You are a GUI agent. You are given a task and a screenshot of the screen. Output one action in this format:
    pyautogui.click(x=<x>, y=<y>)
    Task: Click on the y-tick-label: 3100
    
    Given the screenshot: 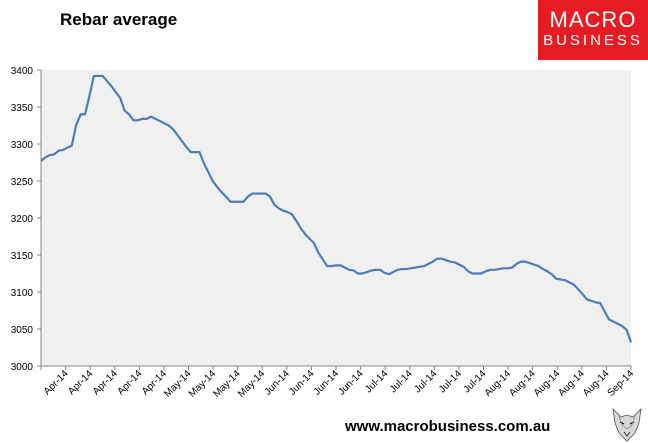 What is the action you would take?
    pyautogui.click(x=22, y=293)
    